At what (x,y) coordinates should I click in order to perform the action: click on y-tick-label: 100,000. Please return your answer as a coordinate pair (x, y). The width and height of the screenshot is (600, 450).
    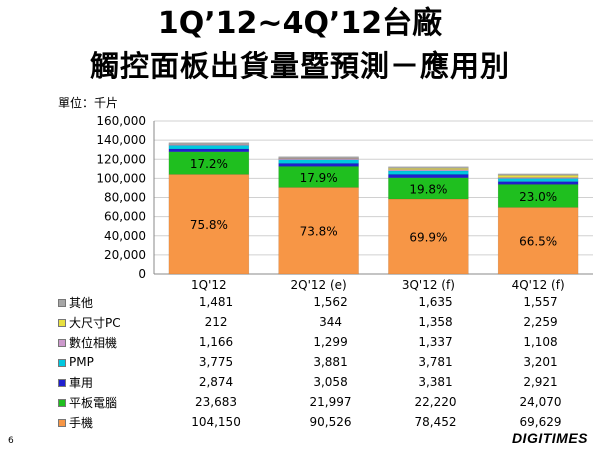
    Looking at the image, I should click on (121, 178).